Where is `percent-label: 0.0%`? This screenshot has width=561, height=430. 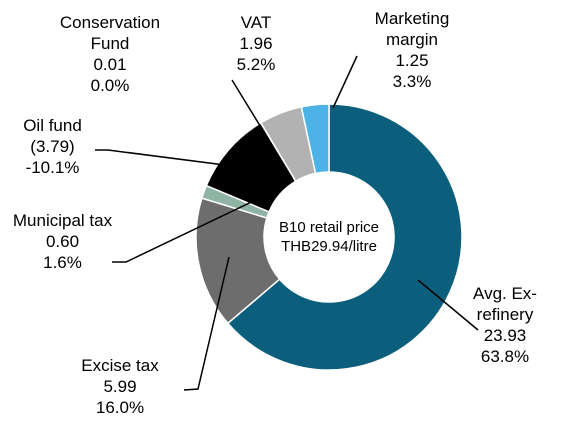
percent-label: 0.0% is located at coordinates (110, 85).